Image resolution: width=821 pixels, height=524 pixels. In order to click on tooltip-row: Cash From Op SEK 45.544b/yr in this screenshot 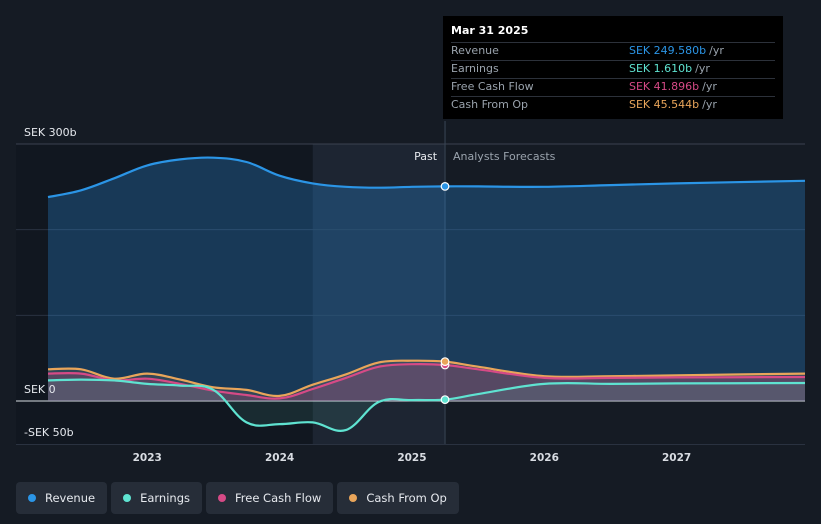, I will do `click(613, 105)`.